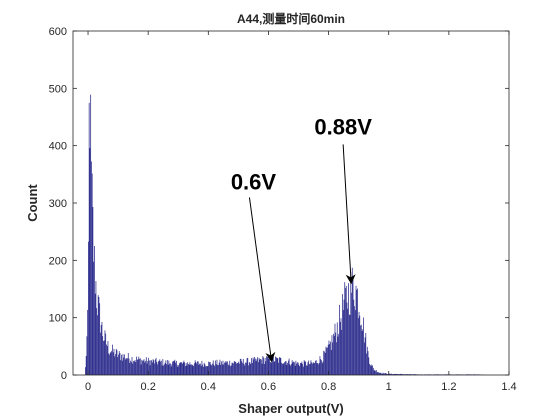  I want to click on annotation-arrow, so click(349, 214).